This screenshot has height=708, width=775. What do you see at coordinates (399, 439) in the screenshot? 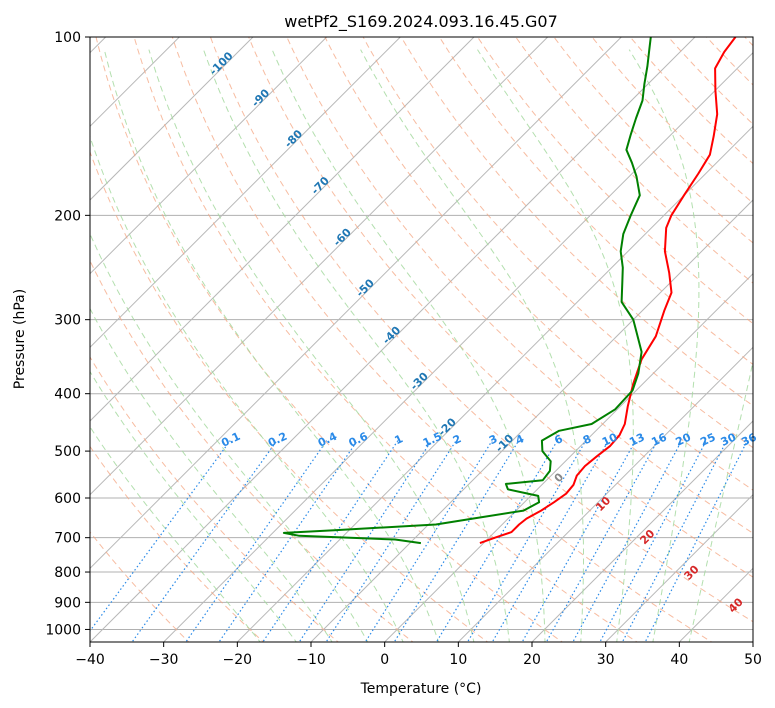
I see `mixing-ratio-label: 1` at bounding box center [399, 439].